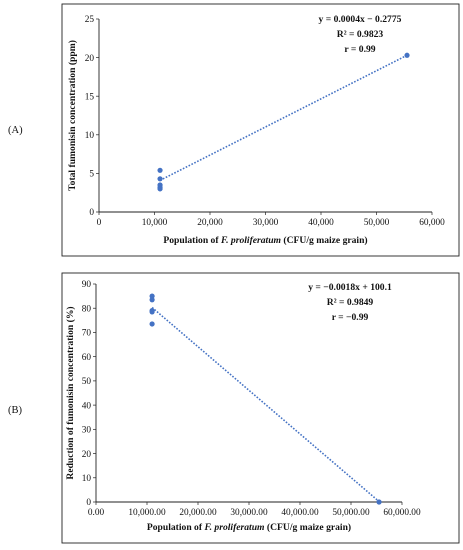  I want to click on regression-annotation: R² = 0.9823, so click(360, 34).